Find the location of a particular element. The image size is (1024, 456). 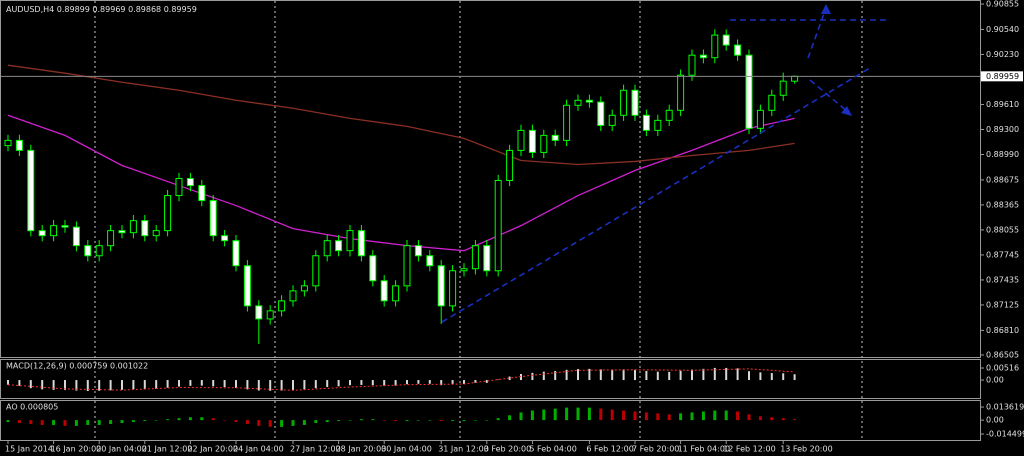

macd-panel is located at coordinates (490, 379).